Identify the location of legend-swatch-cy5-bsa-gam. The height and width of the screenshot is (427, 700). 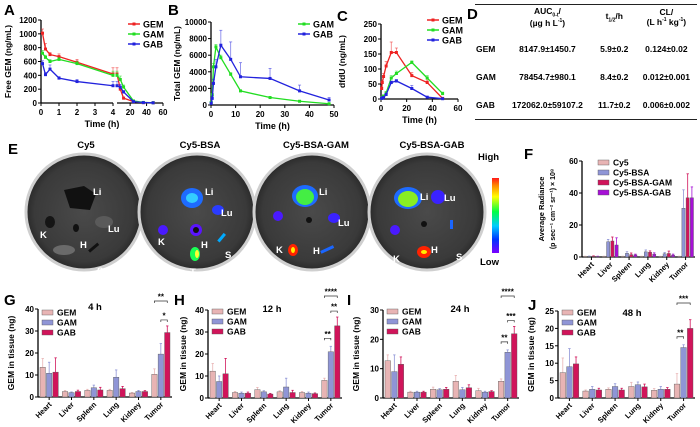
(603, 182).